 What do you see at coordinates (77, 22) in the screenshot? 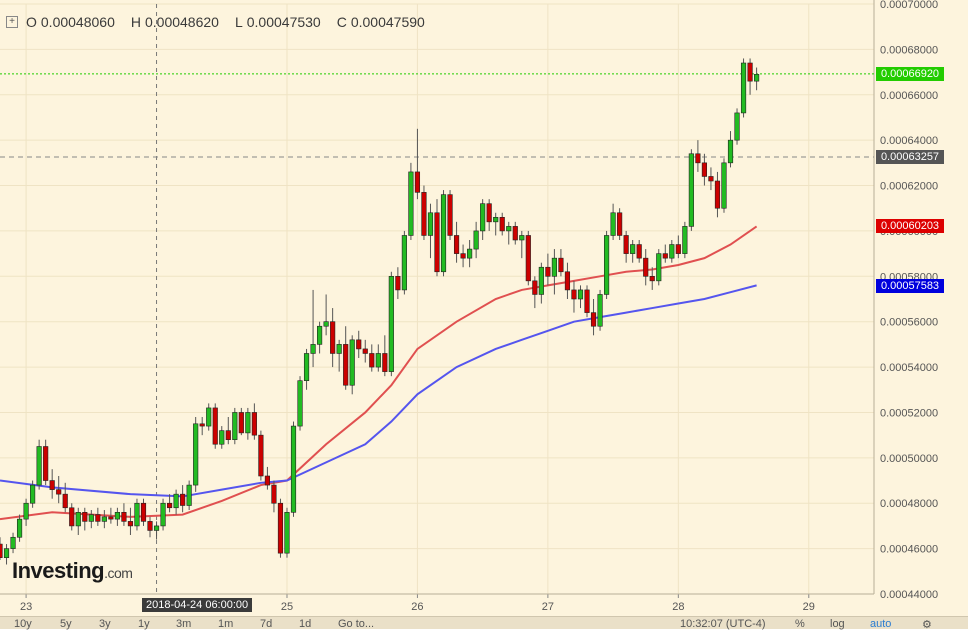
I see `open-value: 0.00048060` at bounding box center [77, 22].